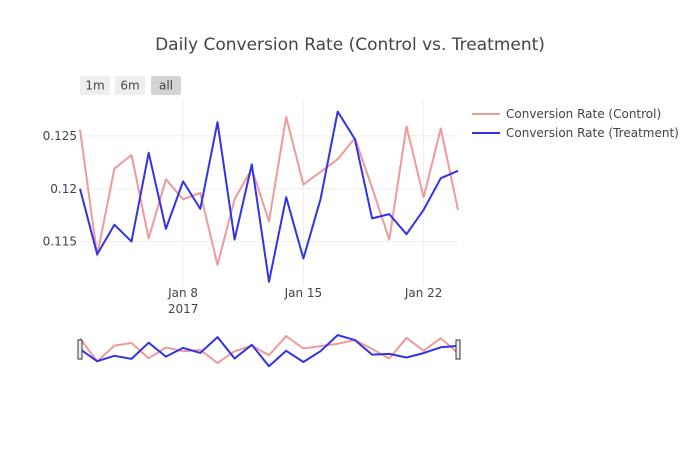 The height and width of the screenshot is (450, 700). What do you see at coordinates (60, 136) in the screenshot?
I see `y-tick-label: 0.125` at bounding box center [60, 136].